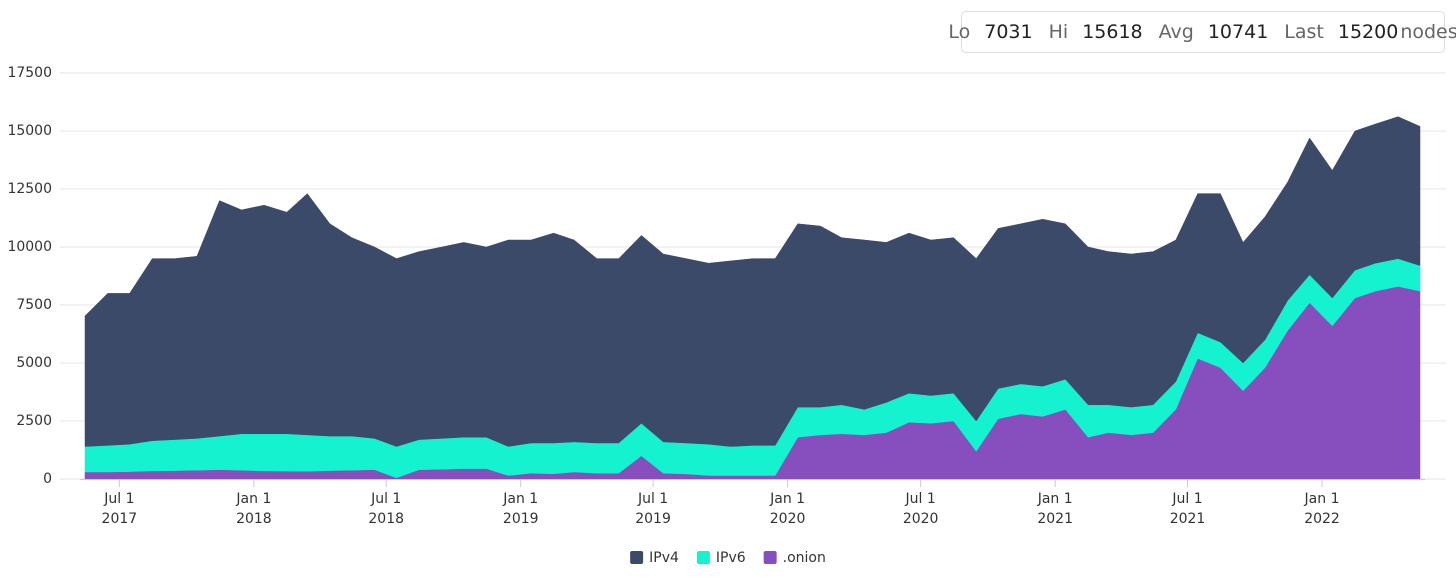 The image size is (1456, 578). Describe the element at coordinates (1428, 32) in the screenshot. I see `stat-unit: nodes` at that location.